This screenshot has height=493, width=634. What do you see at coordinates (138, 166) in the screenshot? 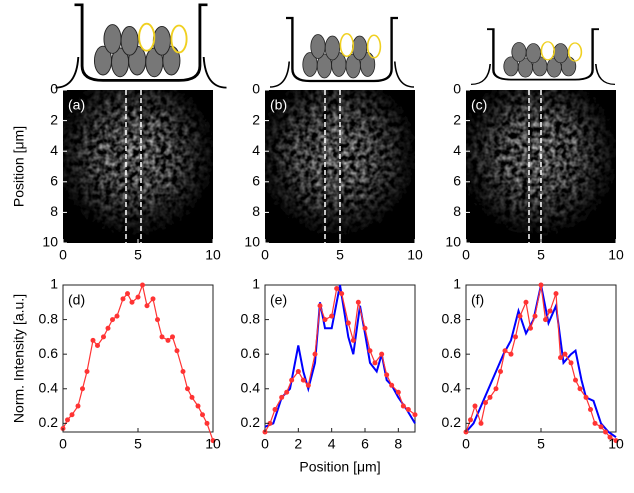
I see `speckle-image` at bounding box center [138, 166].